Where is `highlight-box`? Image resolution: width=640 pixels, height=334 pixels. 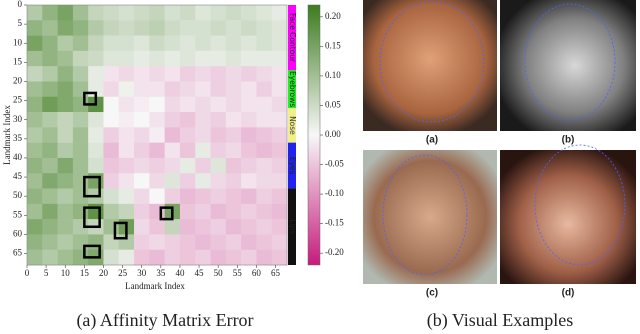 highlight-box is located at coordinates (120, 230).